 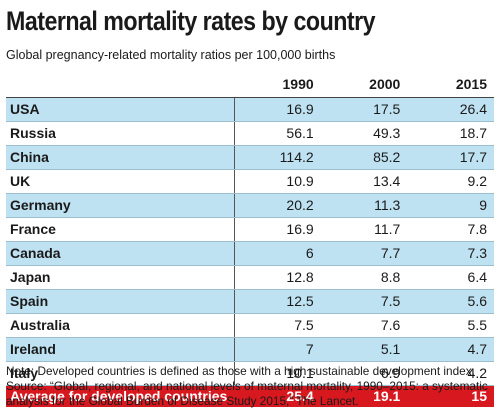 What do you see at coordinates (191, 21) in the screenshot?
I see `chart-title: Maternal mortality rates by country` at bounding box center [191, 21].